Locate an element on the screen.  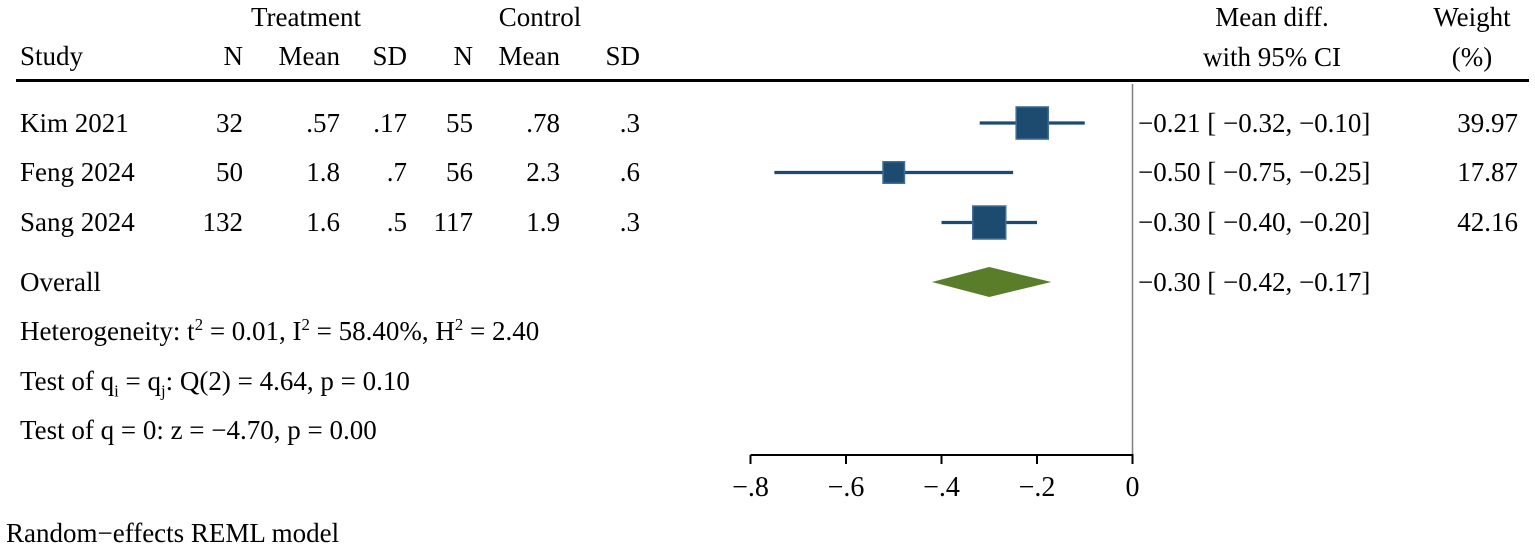
x-tick-label: −.6 is located at coordinates (846, 487).